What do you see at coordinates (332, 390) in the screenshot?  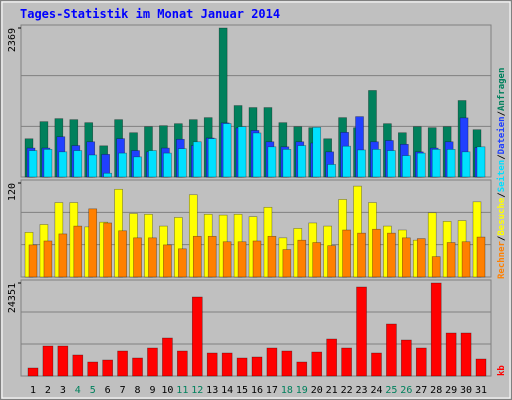 I see `x-tick-label: 21` at bounding box center [332, 390].